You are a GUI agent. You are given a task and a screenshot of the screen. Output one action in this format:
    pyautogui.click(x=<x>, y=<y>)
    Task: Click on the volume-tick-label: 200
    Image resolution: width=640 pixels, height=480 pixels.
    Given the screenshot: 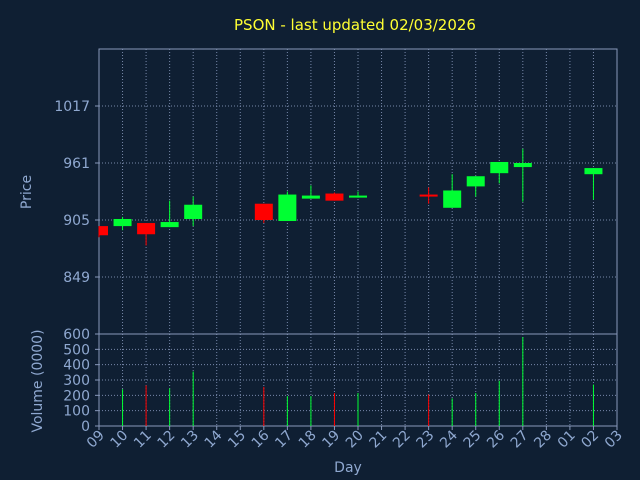 What is the action you would take?
    pyautogui.click(x=76, y=396)
    